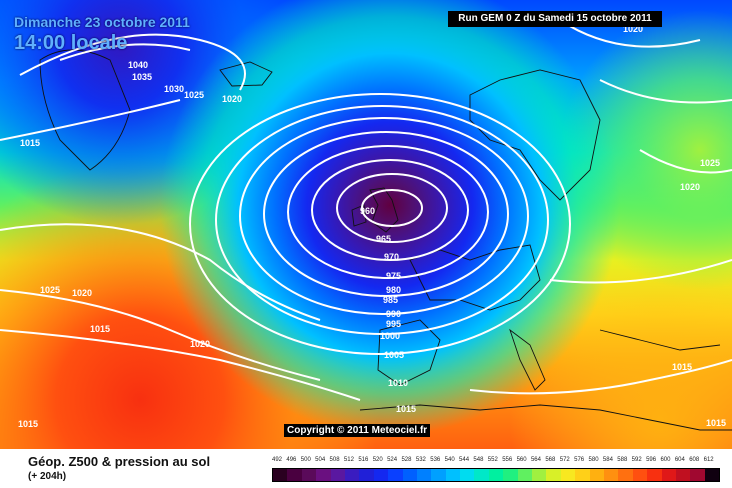 This screenshot has width=732, height=488. Describe the element at coordinates (119, 461) in the screenshot. I see `map-title: Géop. Z500 & pression au sol` at that location.